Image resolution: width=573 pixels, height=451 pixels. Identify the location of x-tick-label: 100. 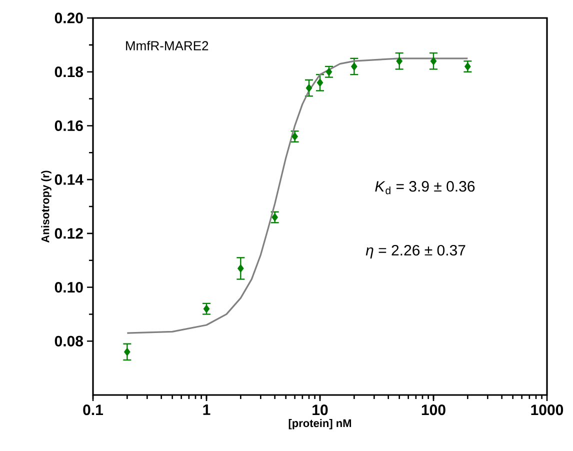
(434, 410).